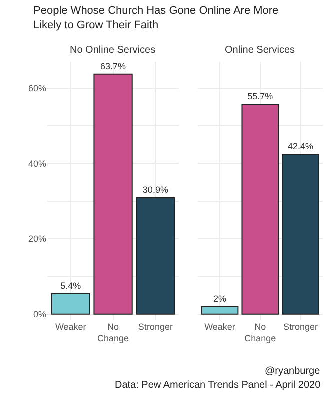 This screenshot has height=400, width=335. I want to click on y-tick-label: 0%, so click(40, 315).